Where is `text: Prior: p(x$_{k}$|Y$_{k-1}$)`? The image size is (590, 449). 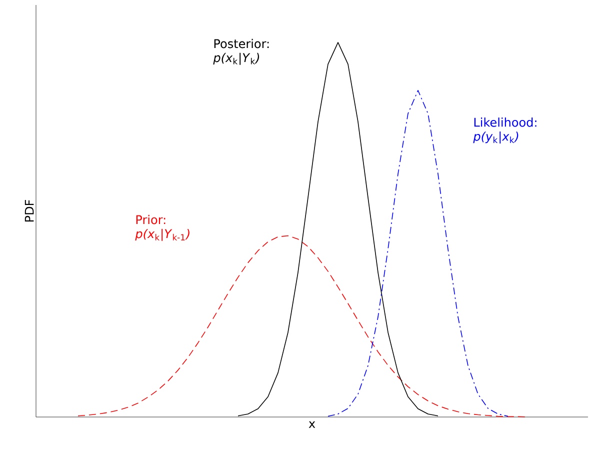
text: Prior: p(x$_{k}$|Y$_{k-1}$) is located at coordinates (162, 227).